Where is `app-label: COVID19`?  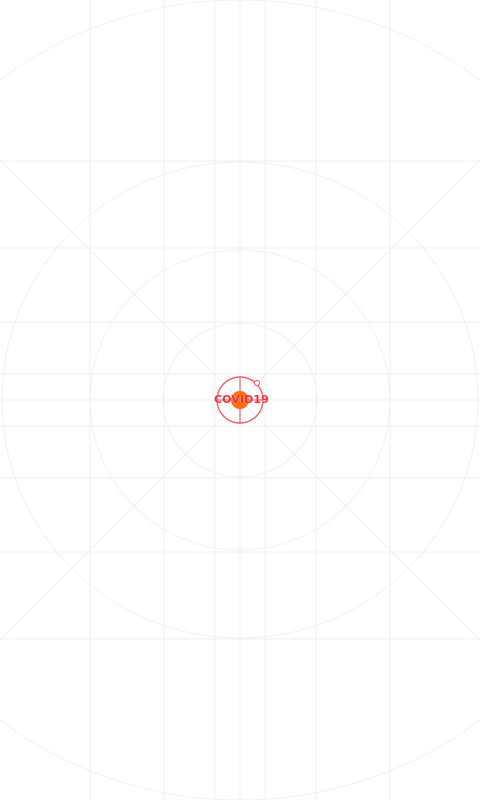
app-label: COVID19 is located at coordinates (241, 399).